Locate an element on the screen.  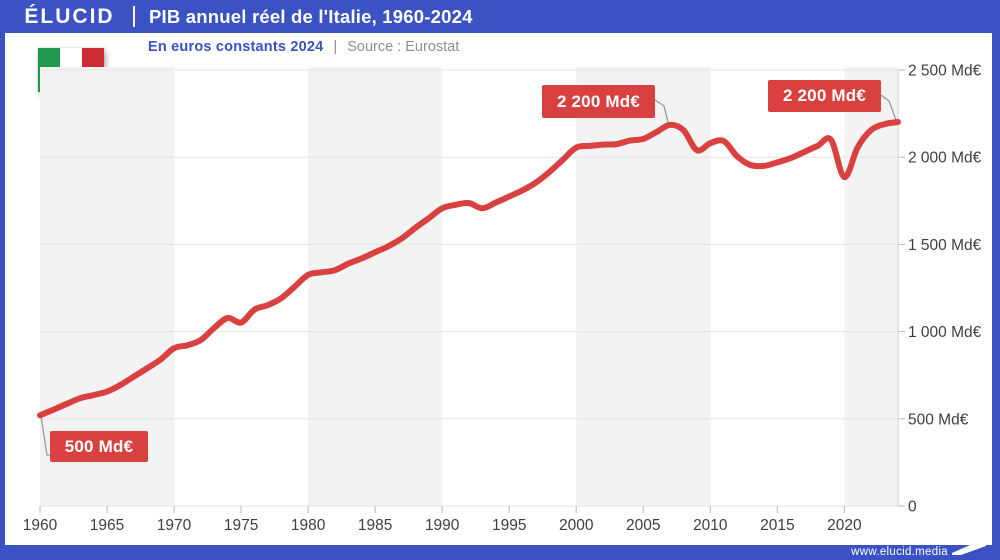
x-tick-label: 1990 is located at coordinates (442, 525).